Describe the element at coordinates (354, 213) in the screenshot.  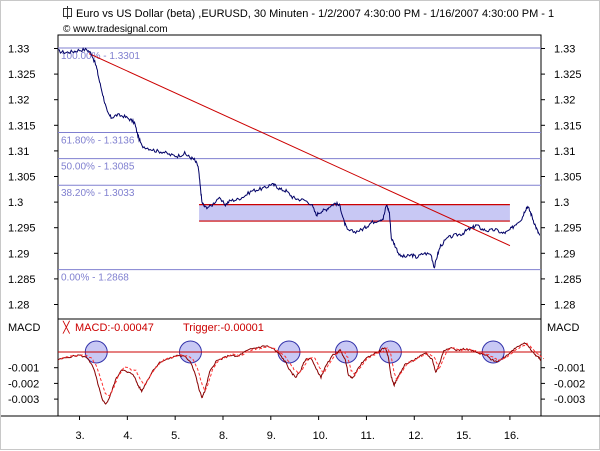
I see `range-box` at that location.